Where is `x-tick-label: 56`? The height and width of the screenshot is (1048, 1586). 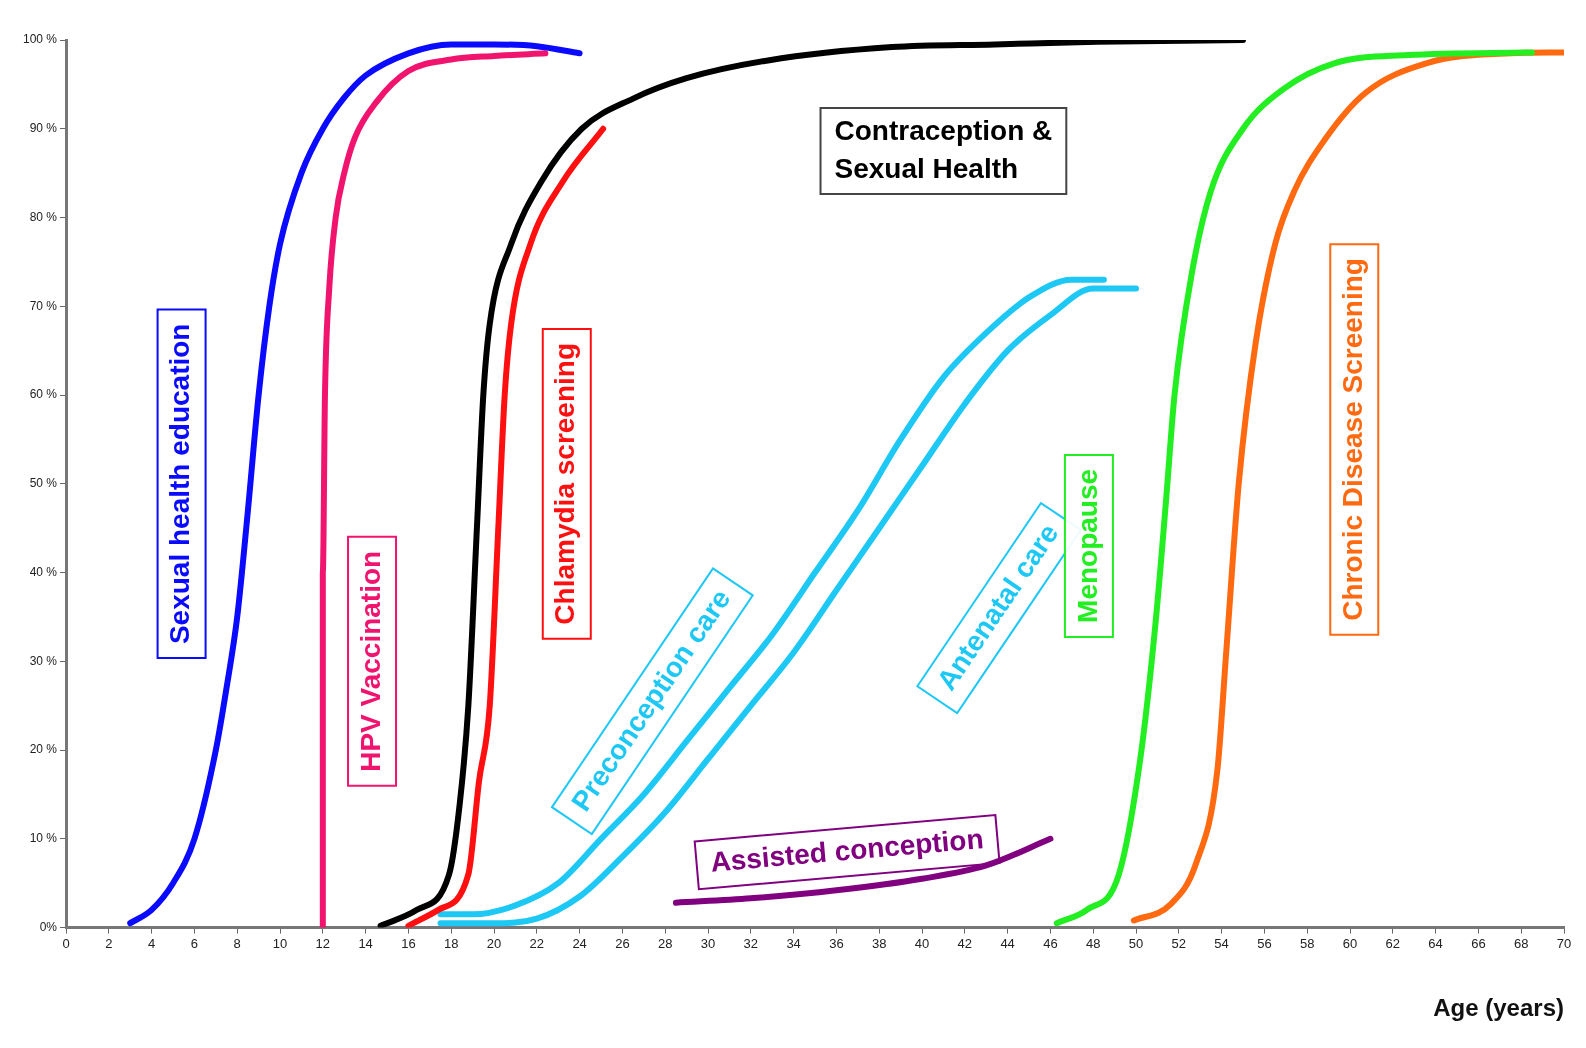
x-tick-label: 56 is located at coordinates (1264, 943).